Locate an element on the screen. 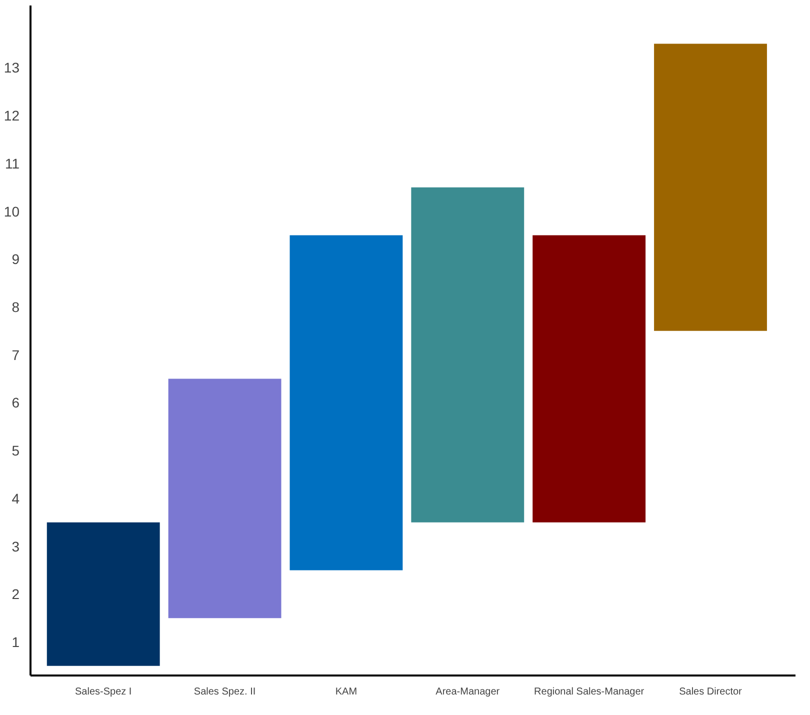  y-tick-label: 2 is located at coordinates (16, 594).